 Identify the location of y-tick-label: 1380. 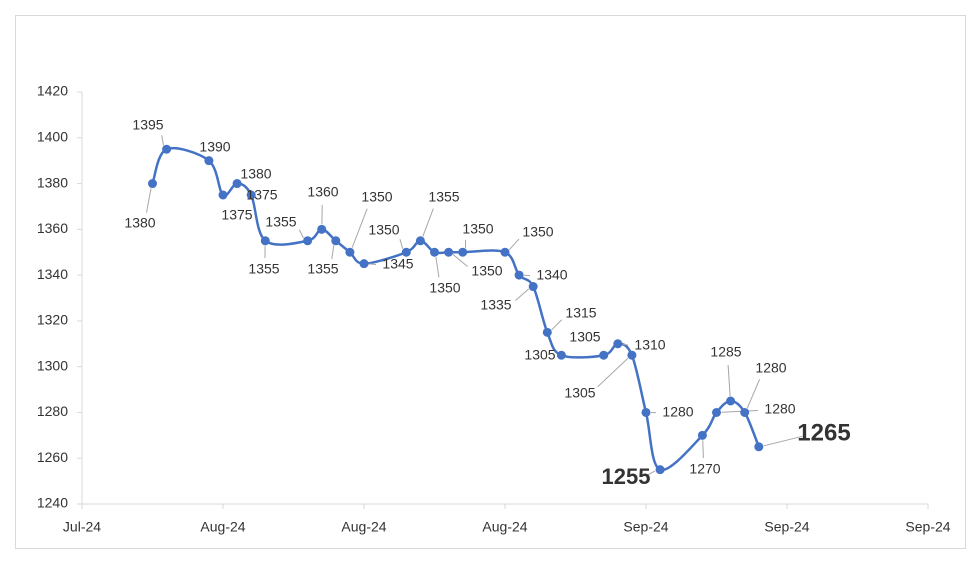
(52, 182).